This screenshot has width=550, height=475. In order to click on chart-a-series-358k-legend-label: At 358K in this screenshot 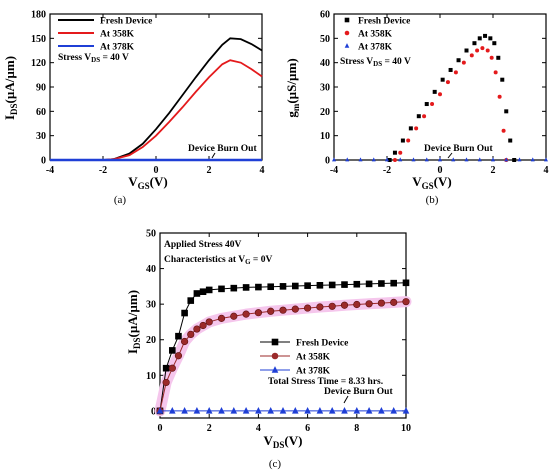, I will do `click(117, 35)`.